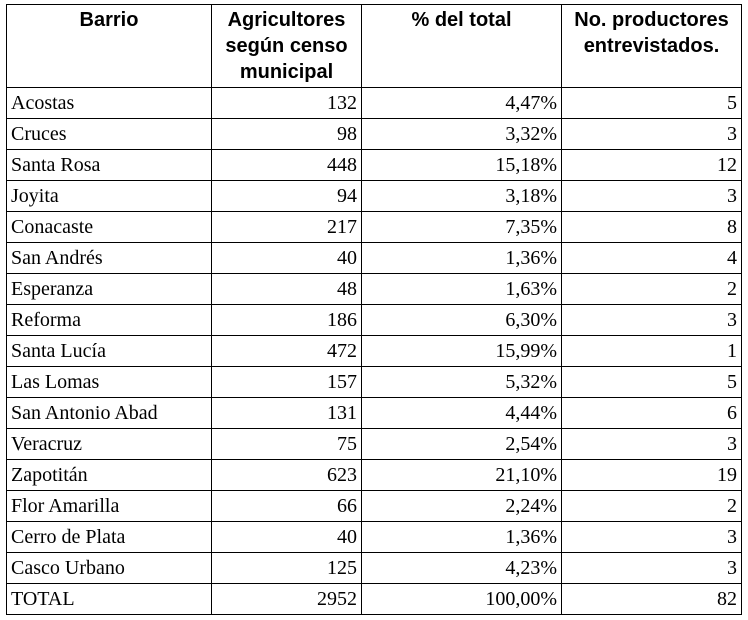 Image resolution: width=748 pixels, height=620 pixels. I want to click on cell-productores: 82, so click(651, 599).